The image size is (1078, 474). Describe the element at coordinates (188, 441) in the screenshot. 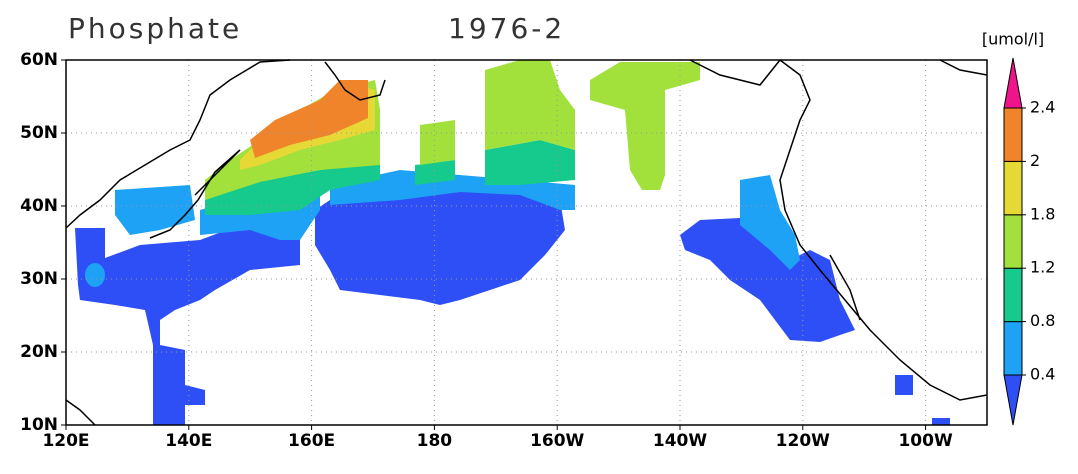

I see `x-tick-label: 140E` at that location.